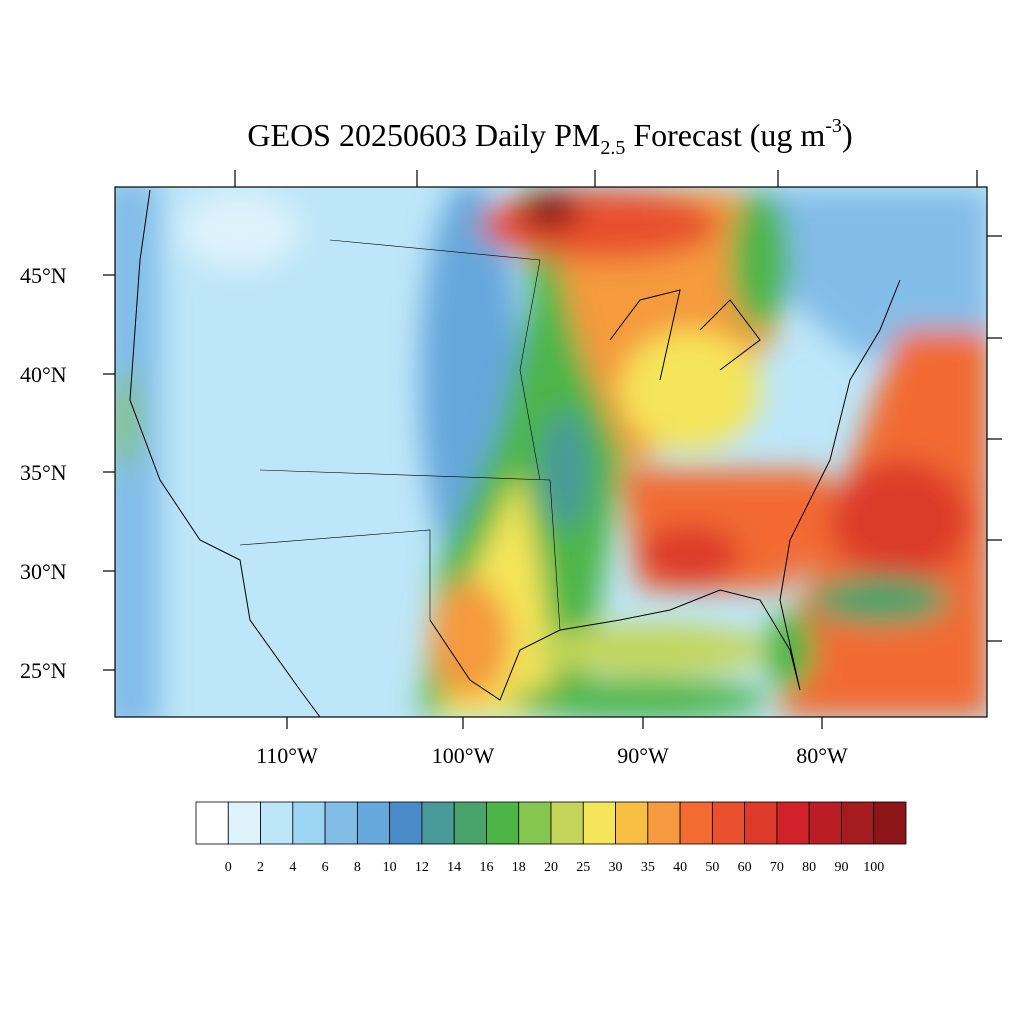 Image resolution: width=1024 pixels, height=1024 pixels. Describe the element at coordinates (390, 867) in the screenshot. I see `colorbar-label: 10` at that location.